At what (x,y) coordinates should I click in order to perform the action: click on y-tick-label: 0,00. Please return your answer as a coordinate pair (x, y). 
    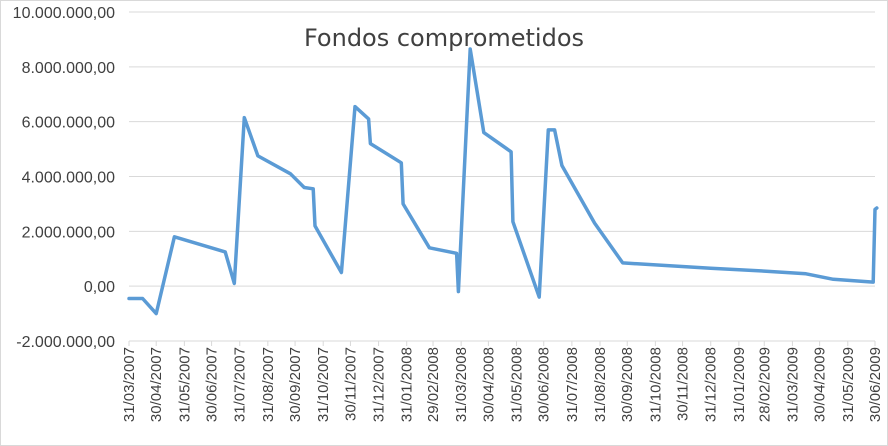
    Looking at the image, I should click on (99, 287).